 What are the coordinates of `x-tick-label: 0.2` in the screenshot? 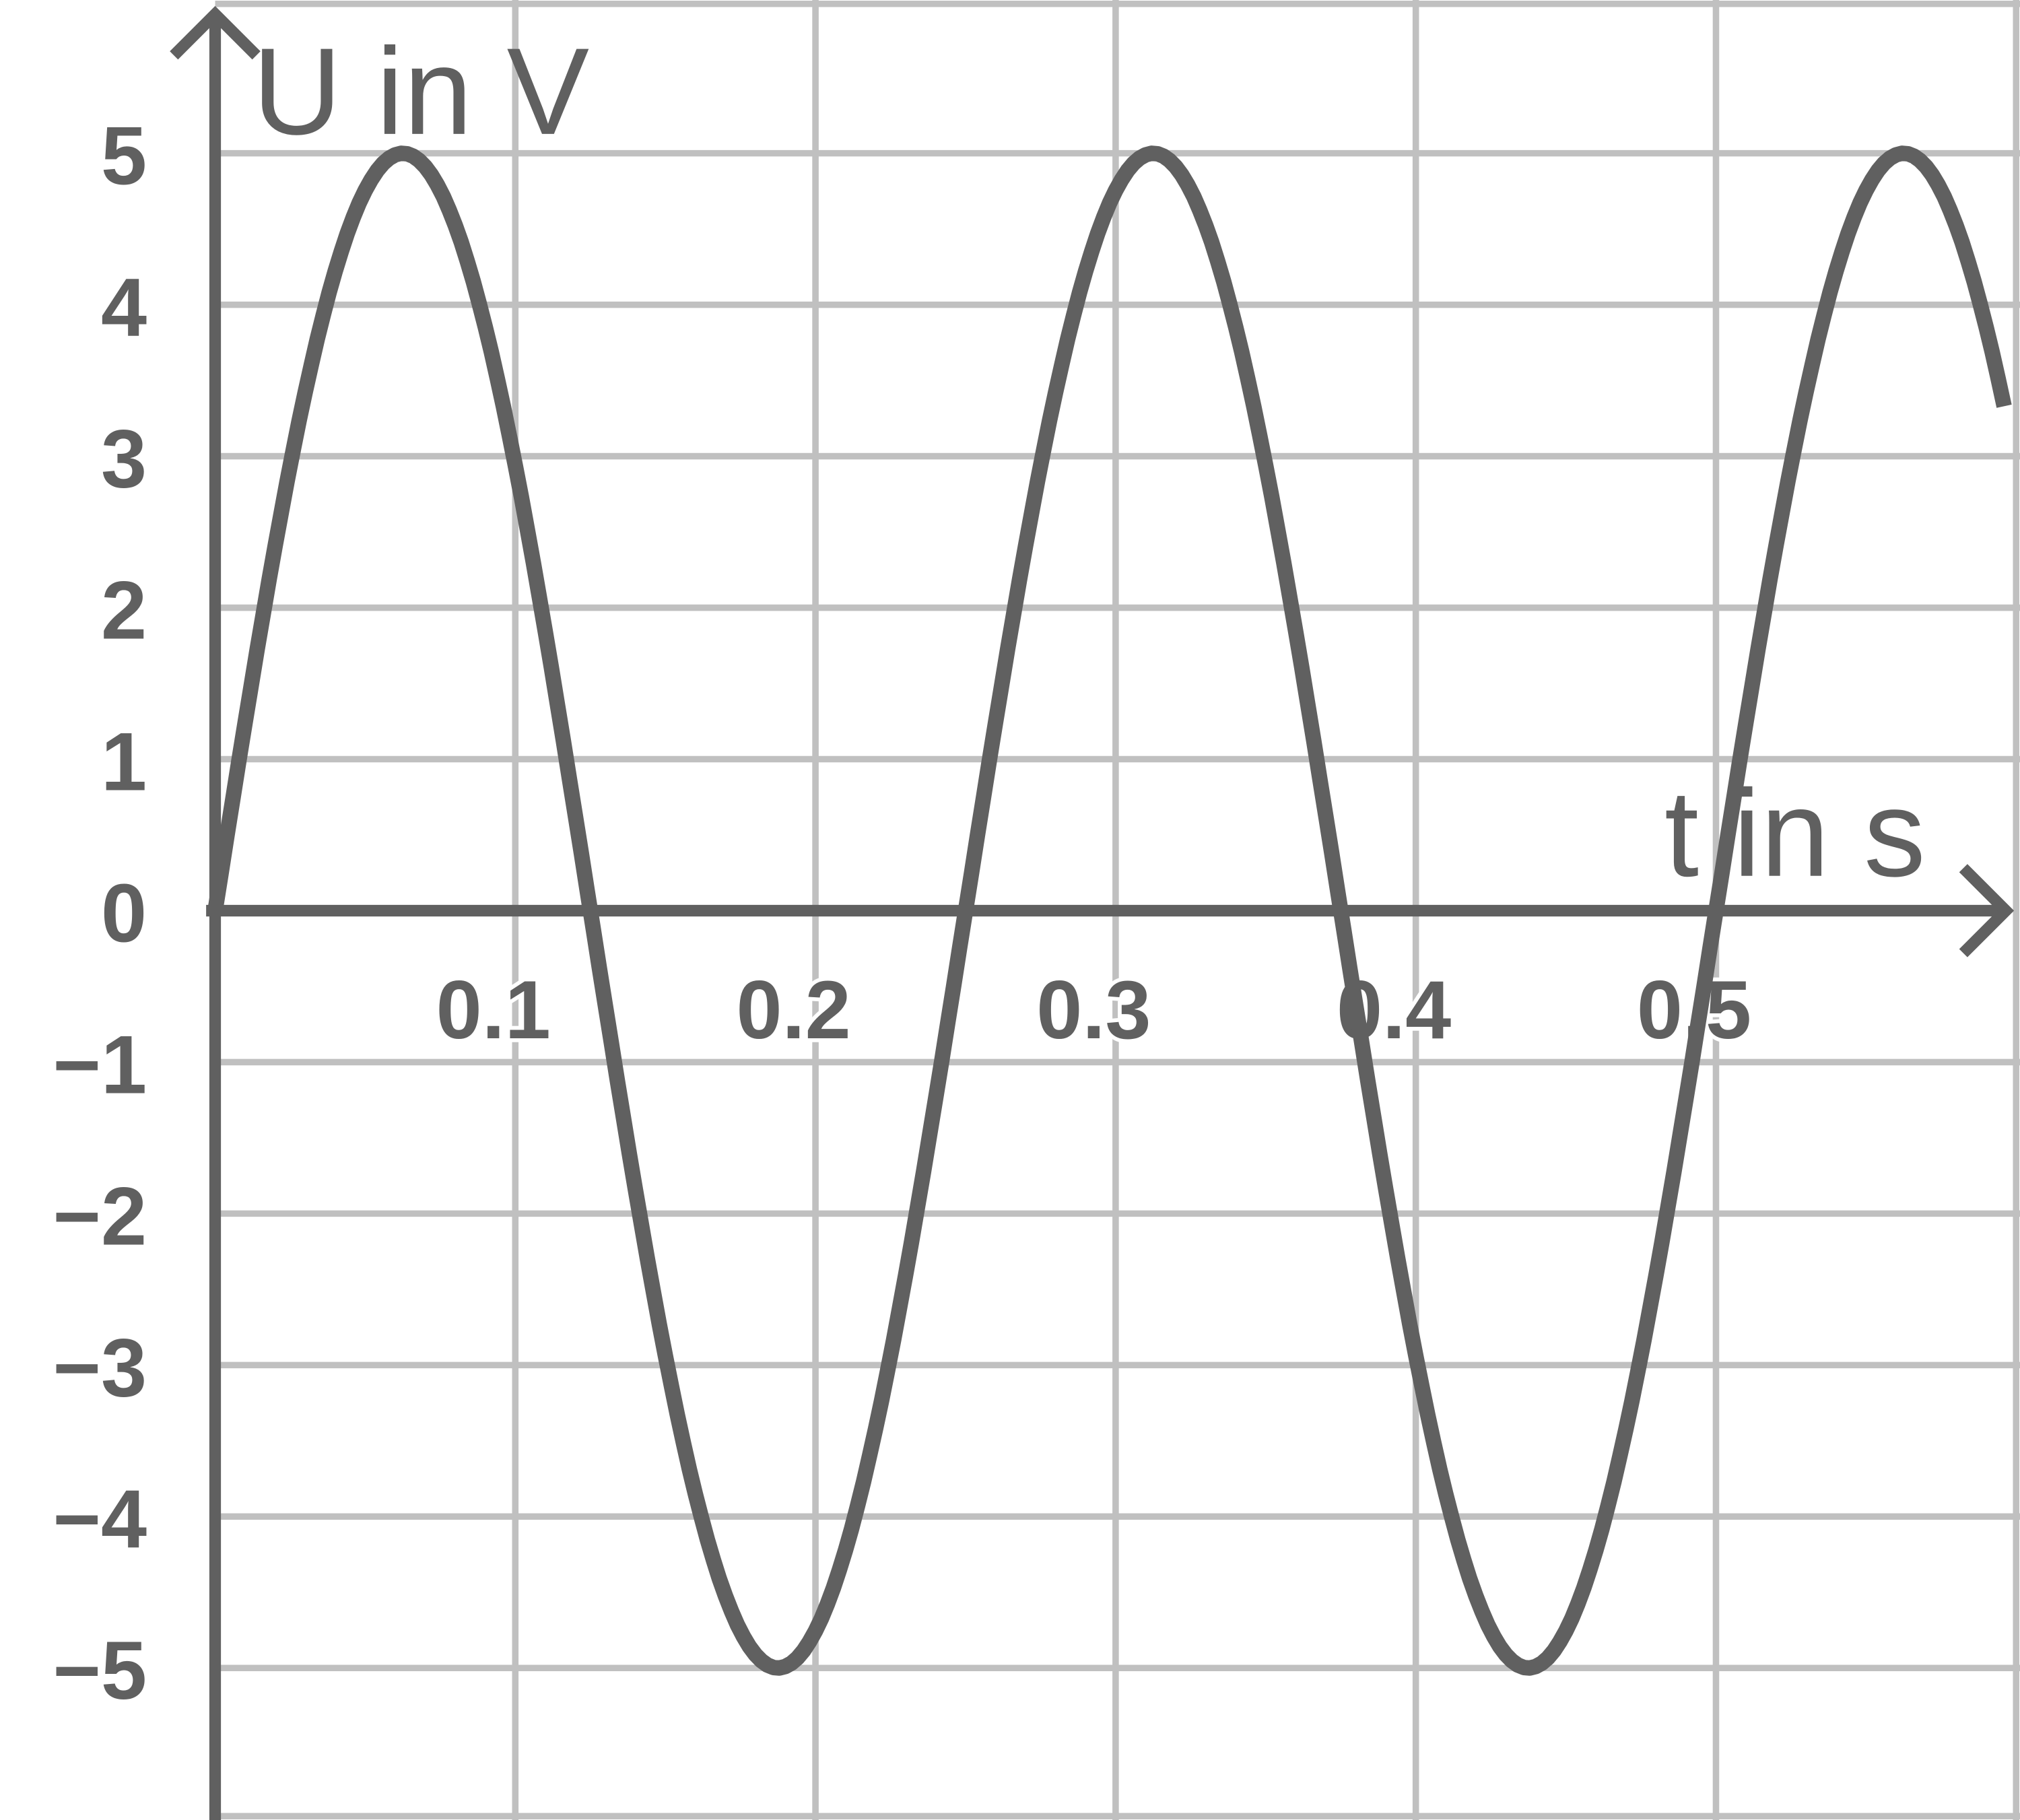 It's located at (793, 1010).